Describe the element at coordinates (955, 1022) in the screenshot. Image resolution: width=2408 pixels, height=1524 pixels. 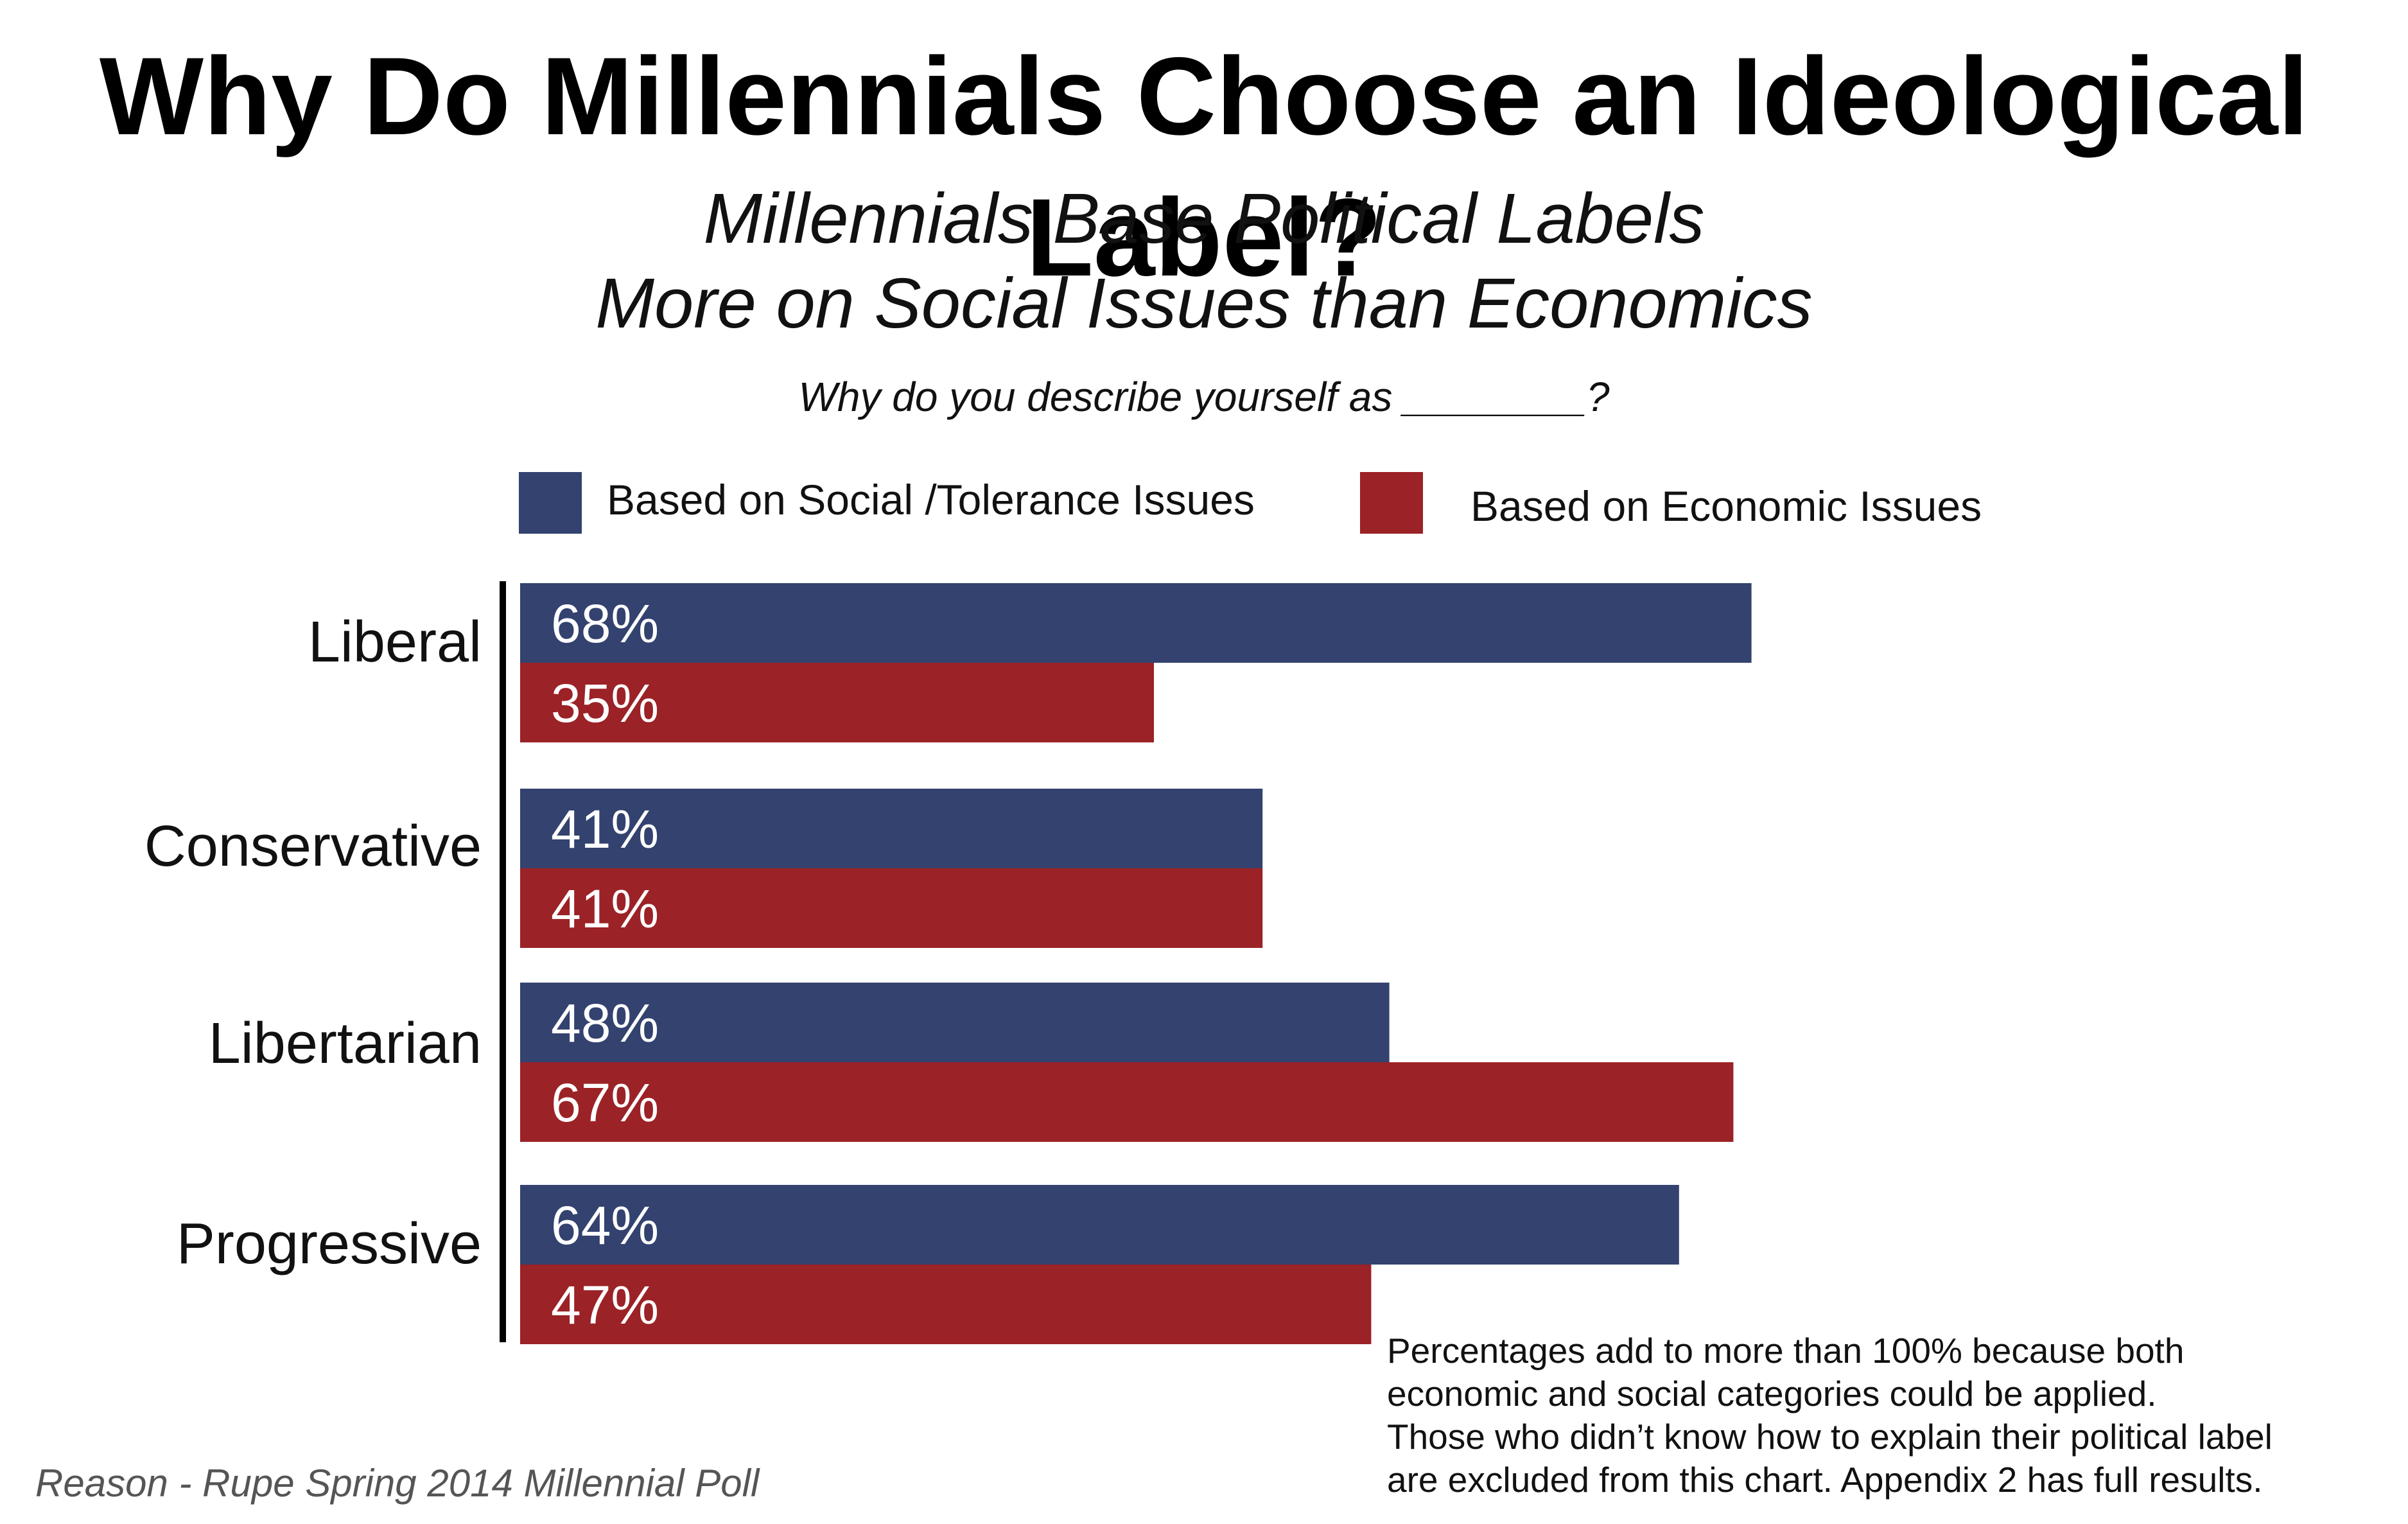
I see `bar-libertarian-social` at that location.